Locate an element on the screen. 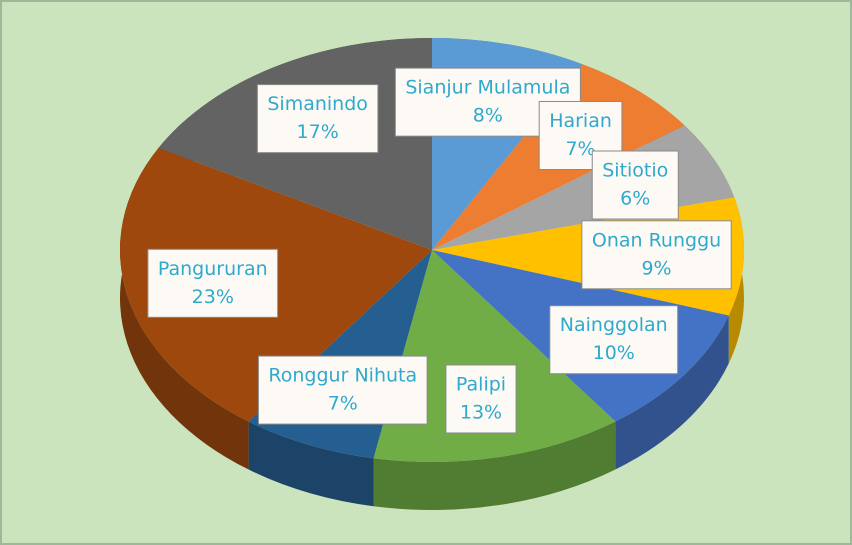  pie-slice is located at coordinates (494, 356).